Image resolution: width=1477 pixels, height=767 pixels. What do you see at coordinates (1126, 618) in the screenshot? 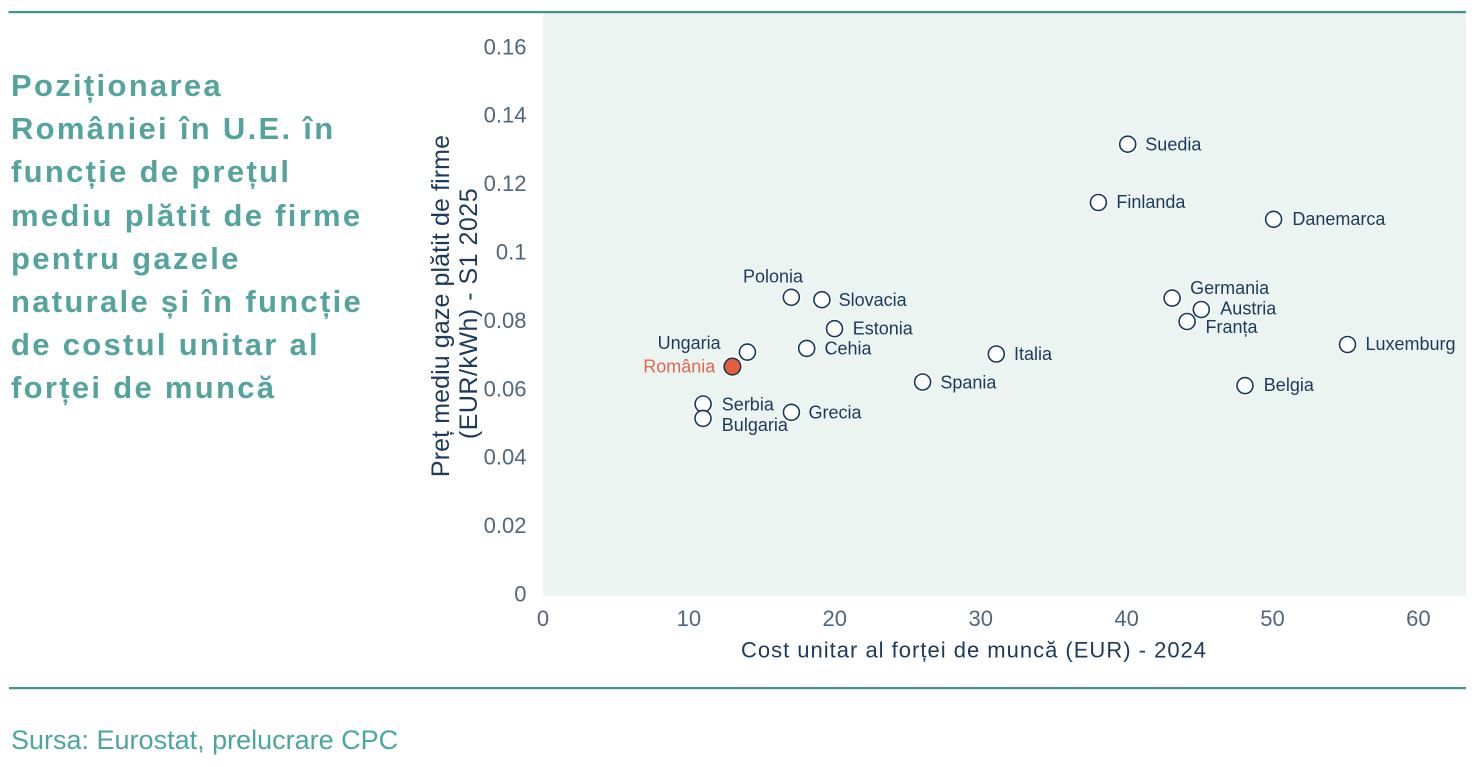
I see `svg-text: 40` at bounding box center [1126, 618].